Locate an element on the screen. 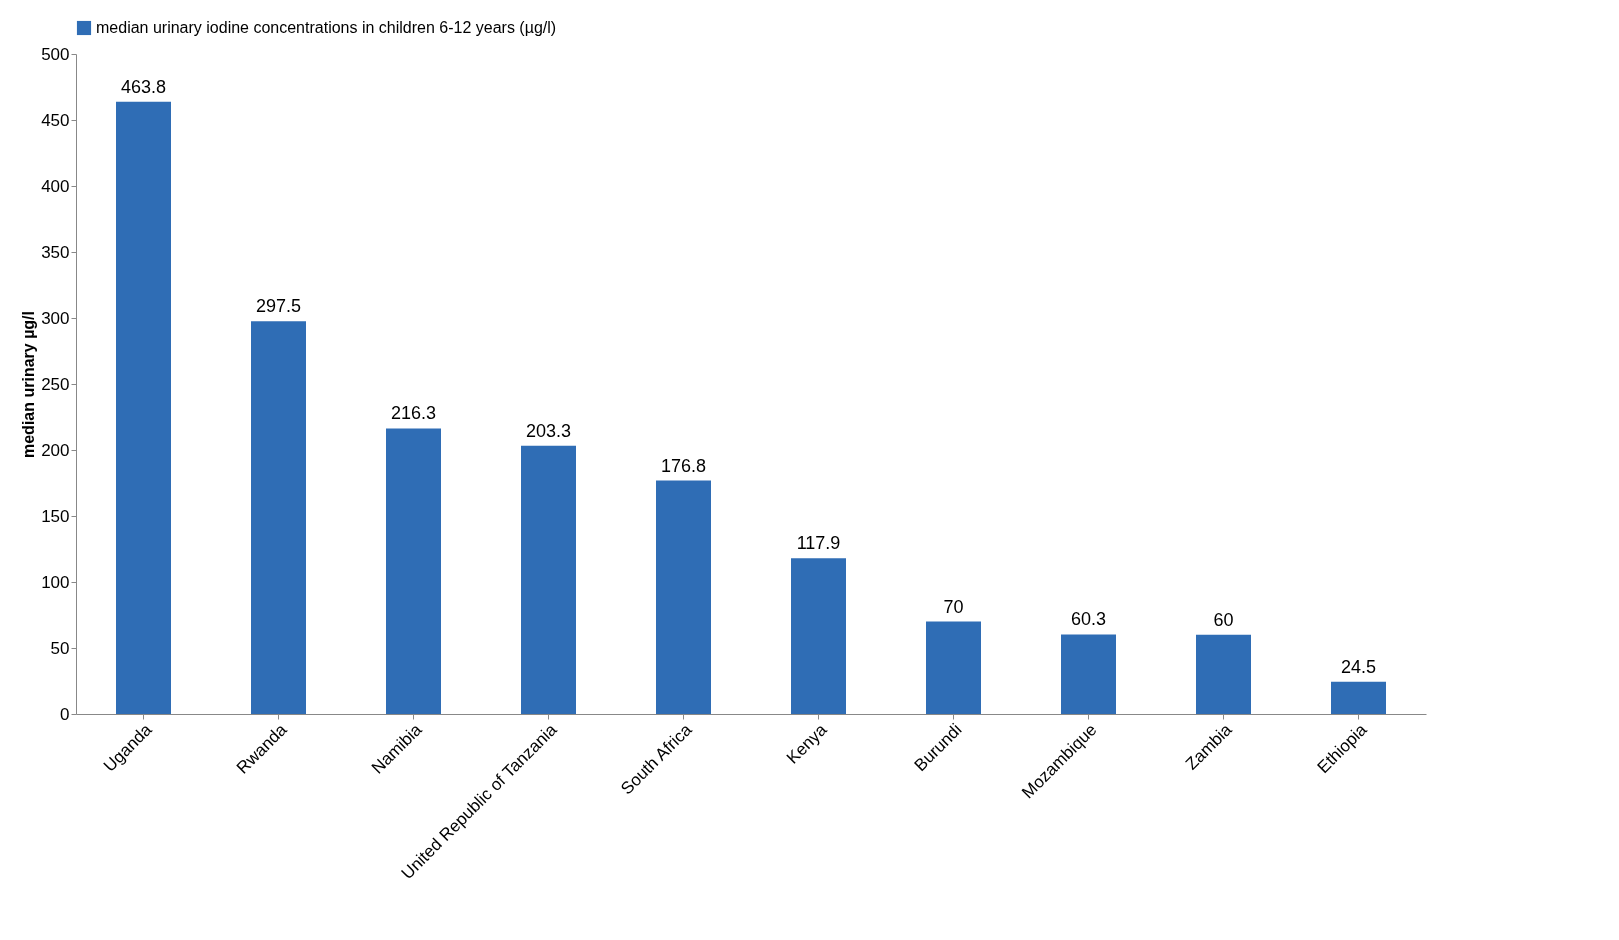 The width and height of the screenshot is (1619, 940). data-label: 176.8 is located at coordinates (683, 465).